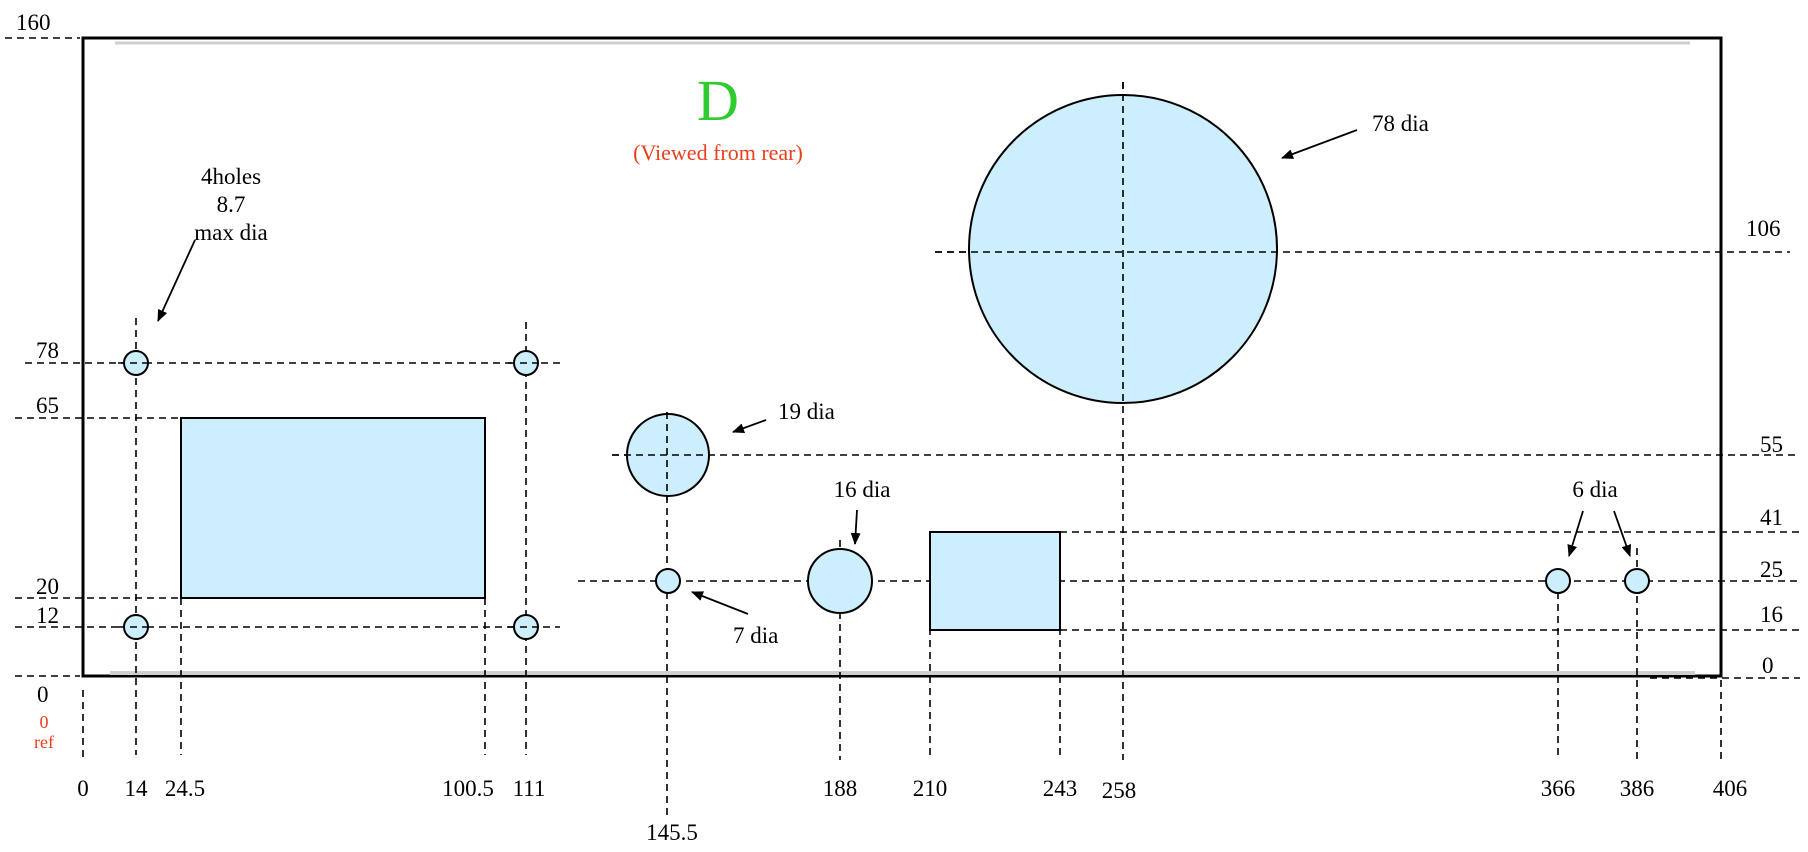 This screenshot has width=1808, height=852. Describe the element at coordinates (1060, 788) in the screenshot. I see `dim-x243: 243` at that location.